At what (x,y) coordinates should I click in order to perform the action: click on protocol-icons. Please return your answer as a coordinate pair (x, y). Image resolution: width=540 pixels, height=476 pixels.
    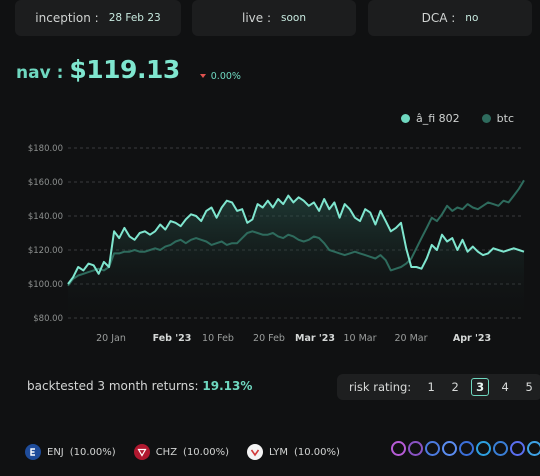
    Looking at the image, I should click on (465, 448).